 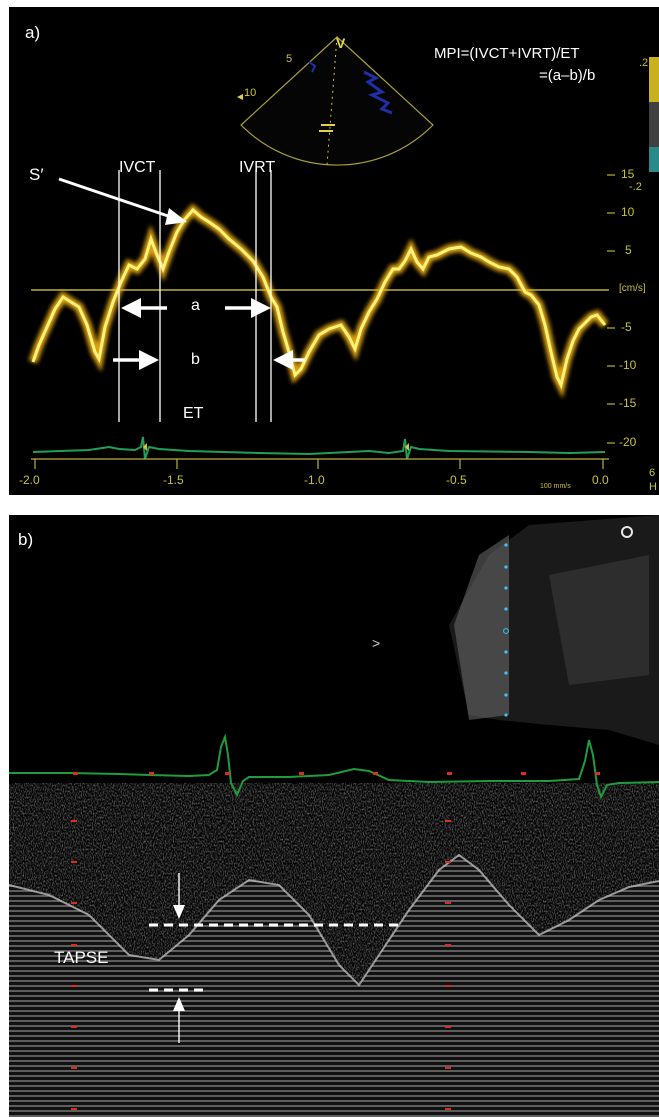 What do you see at coordinates (81, 957) in the screenshot?
I see `tapse-label: TAPSE` at bounding box center [81, 957].